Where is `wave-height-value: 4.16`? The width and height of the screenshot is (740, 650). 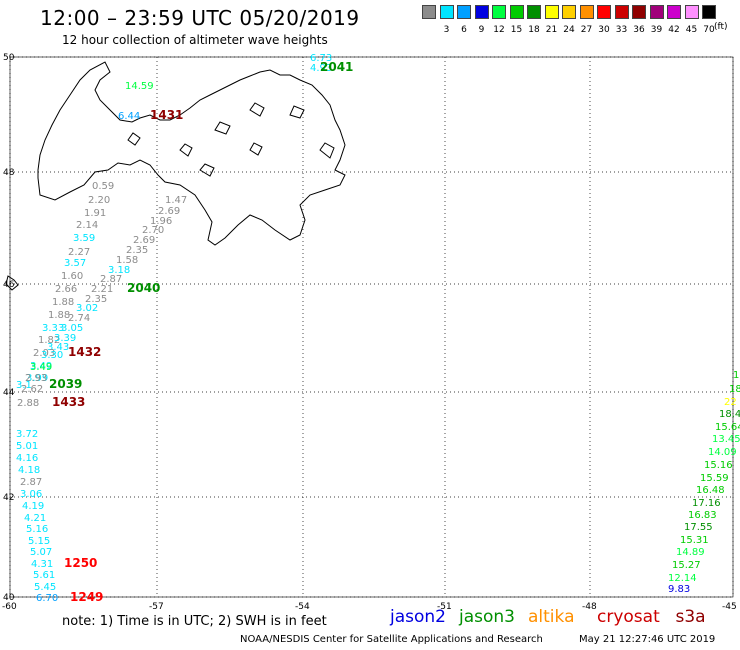
wave-height-value: 4.16 is located at coordinates (27, 458).